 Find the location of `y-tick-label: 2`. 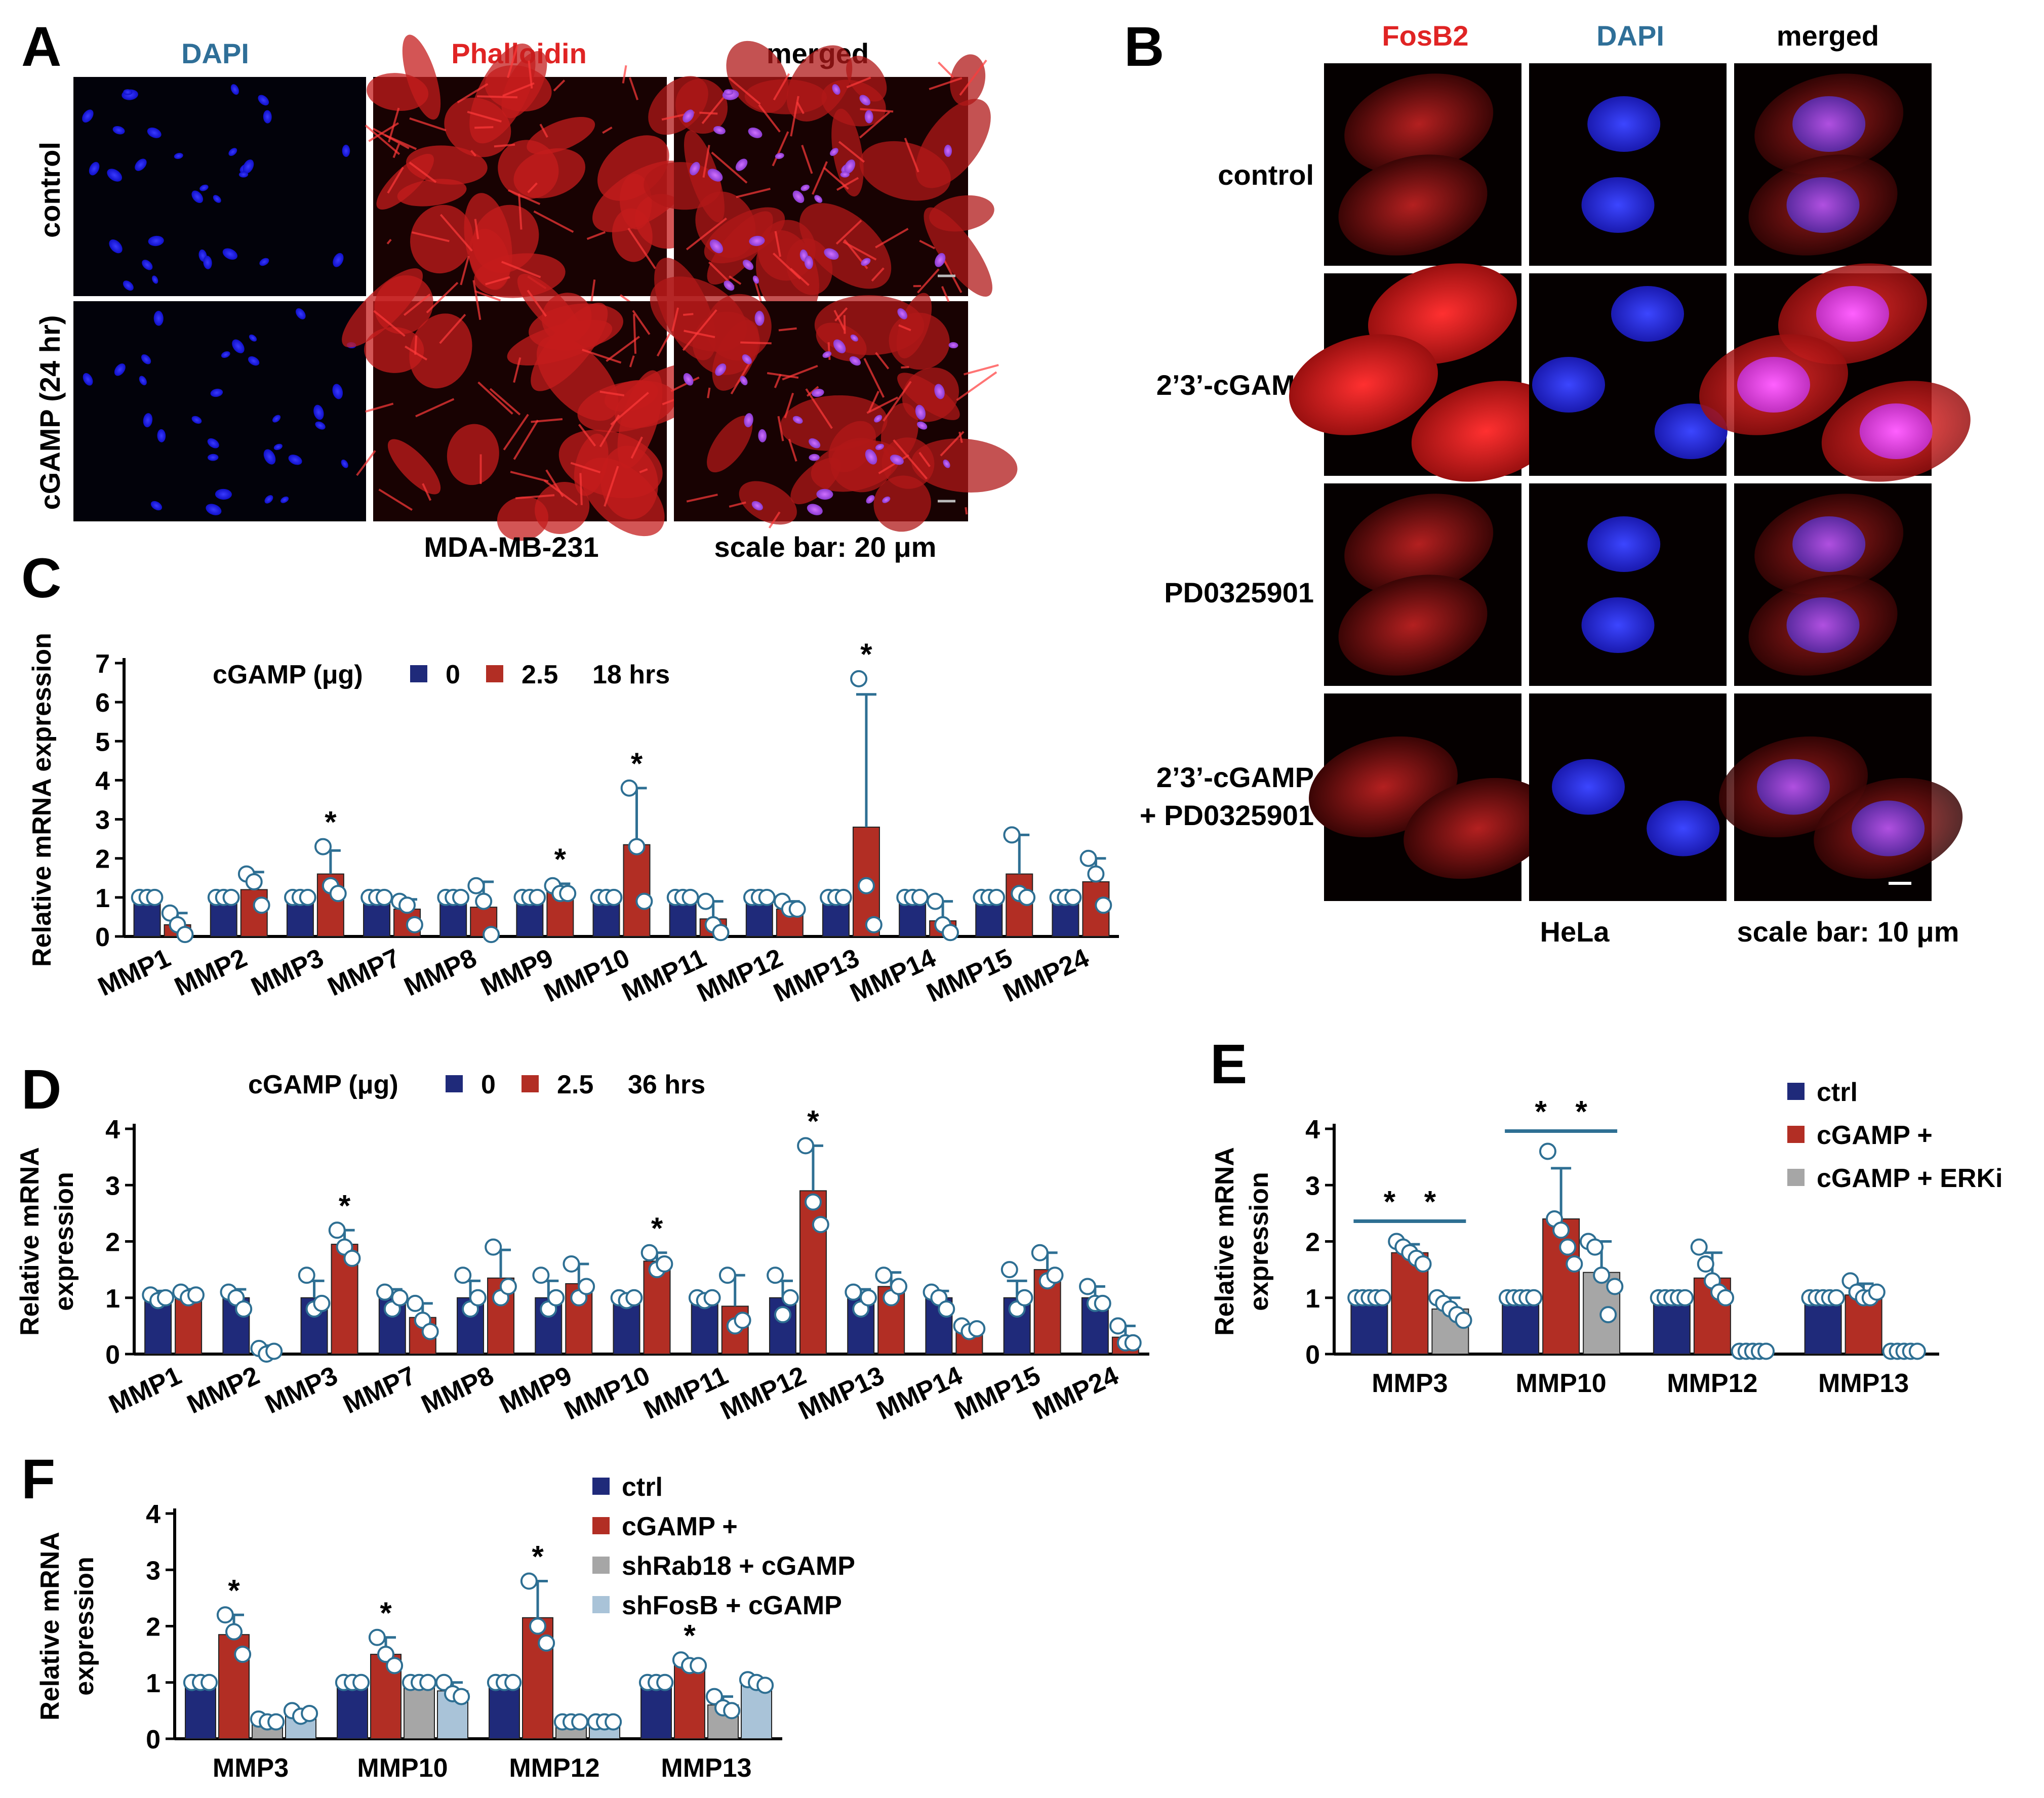

y-tick-label: 2 is located at coordinates (103, 860).